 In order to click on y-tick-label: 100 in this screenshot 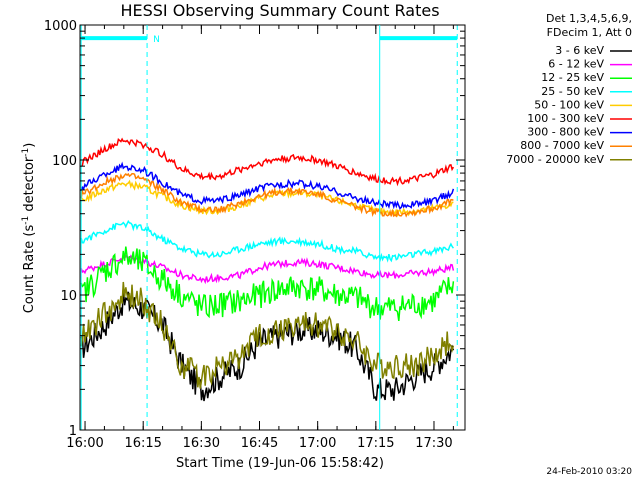, I will do `click(64, 161)`.